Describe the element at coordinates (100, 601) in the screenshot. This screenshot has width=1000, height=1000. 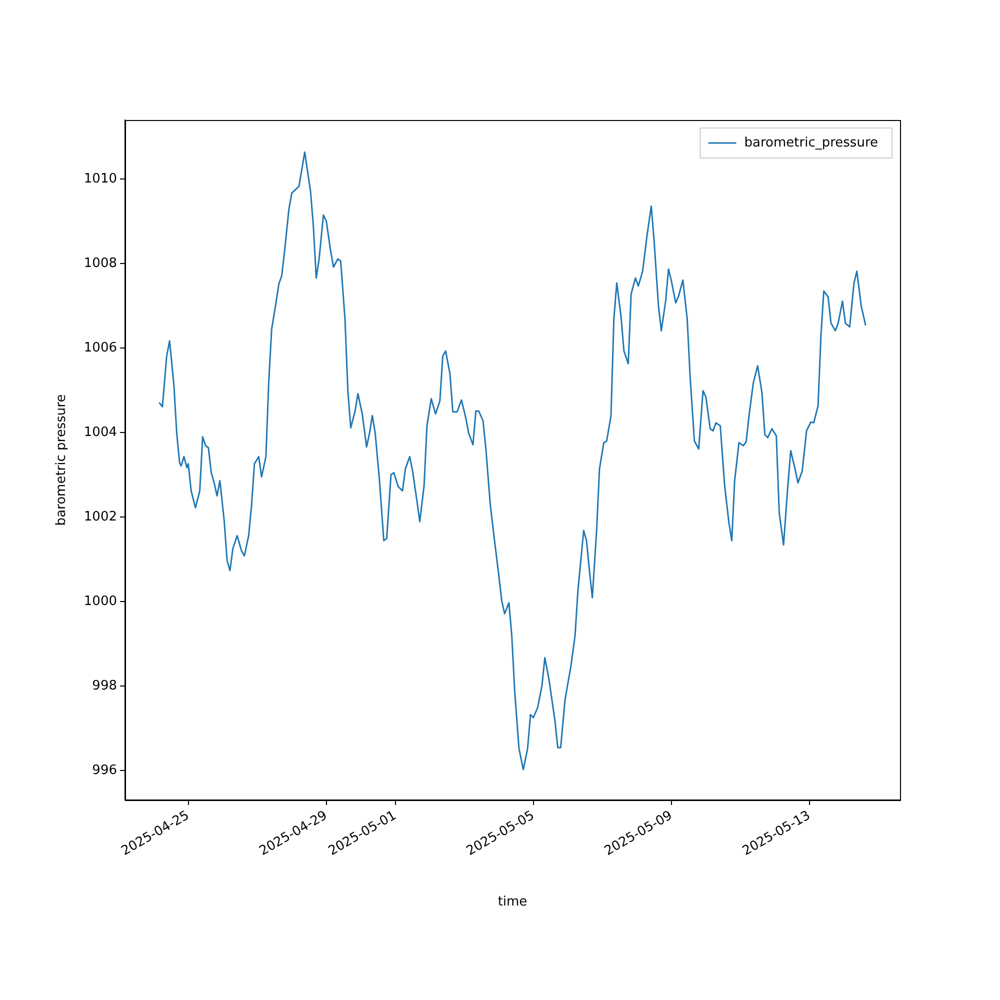
I see `y-tick-label: 1000` at that location.